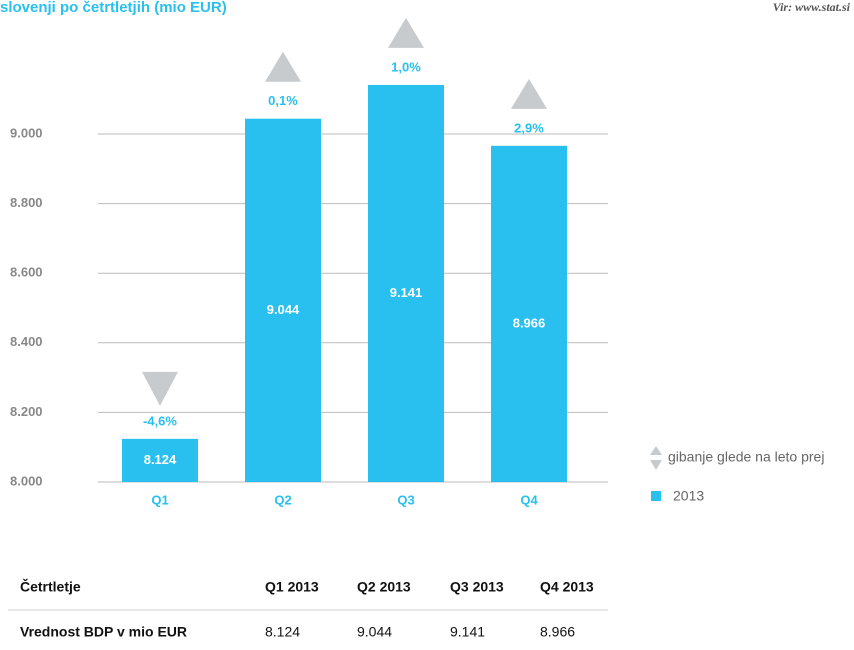 This screenshot has height=650, width=854. I want to click on value-label: 8.124, so click(160, 459).